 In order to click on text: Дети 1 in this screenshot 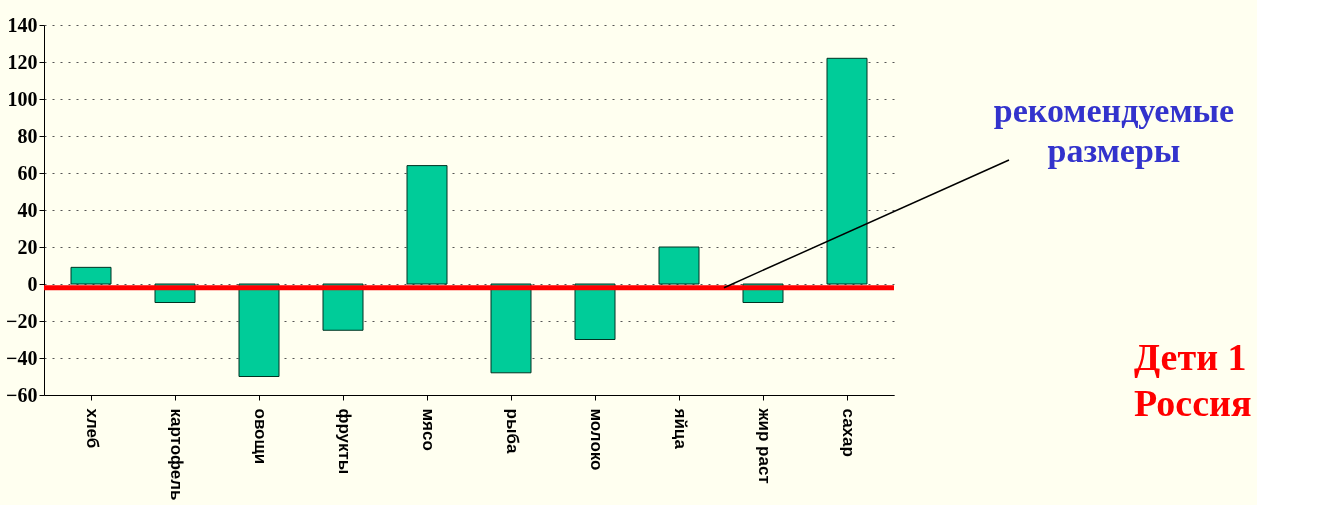, I will do `click(1190, 357)`.